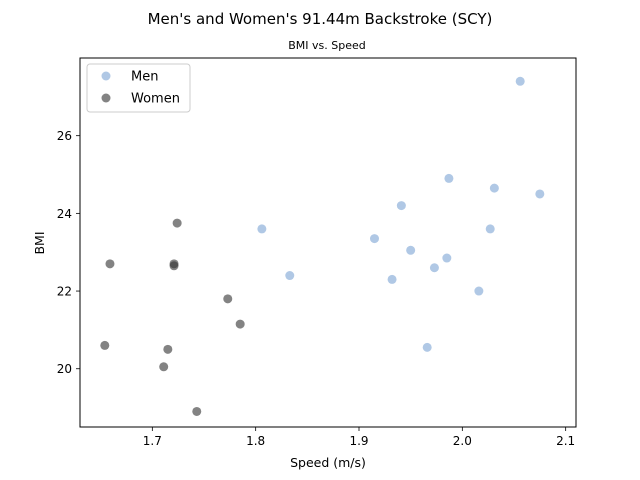  What do you see at coordinates (39, 242) in the screenshot?
I see `y-axis-label: BMI` at bounding box center [39, 242].